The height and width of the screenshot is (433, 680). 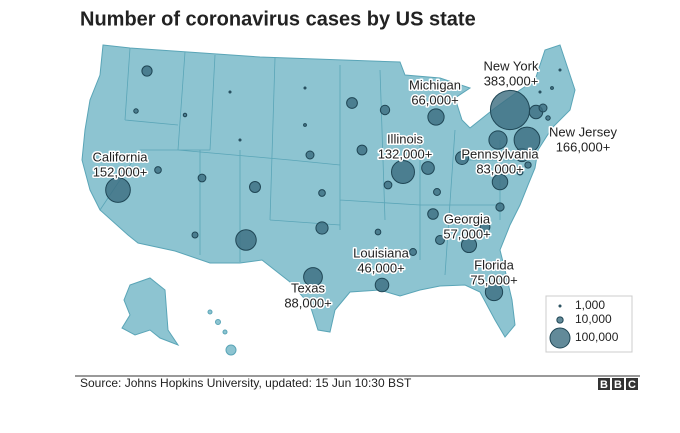 What do you see at coordinates (380, 267) in the screenshot?
I see `case-label: 46,000+` at bounding box center [380, 267].